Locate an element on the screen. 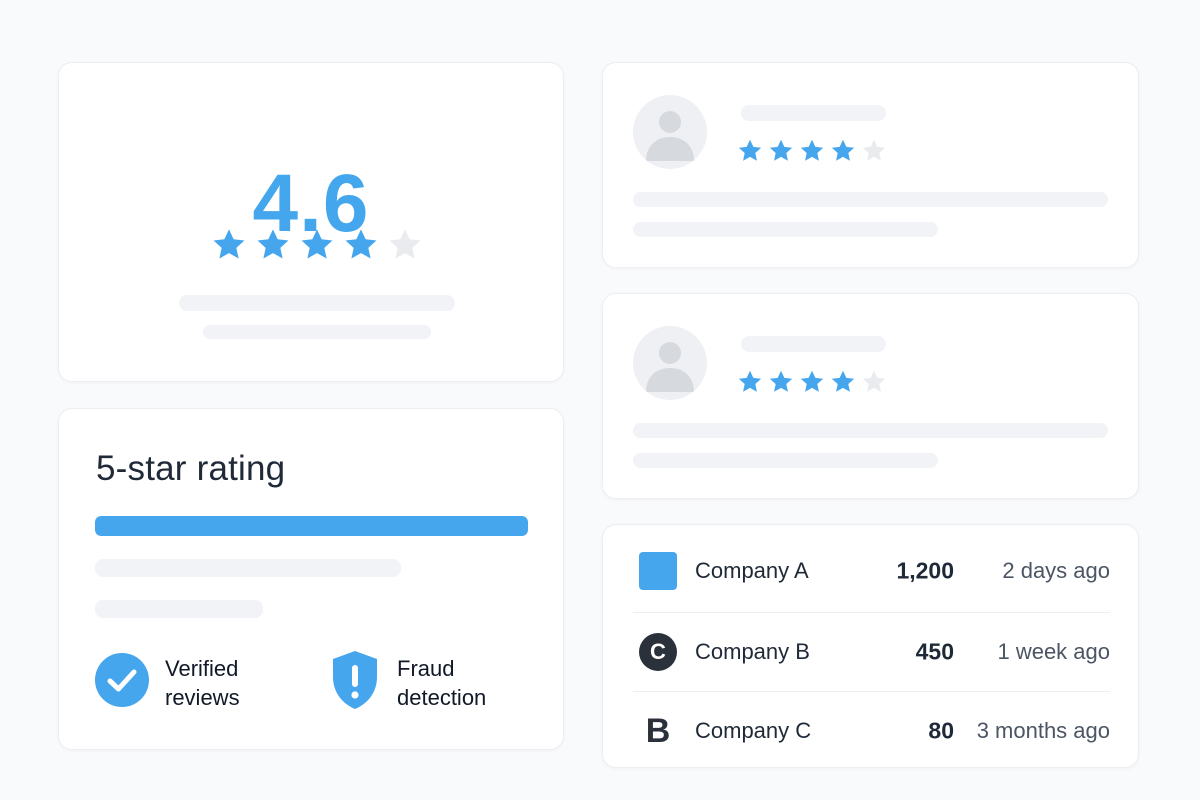 This screenshot has height=800, width=1200. company-name: Company C is located at coordinates (753, 730).